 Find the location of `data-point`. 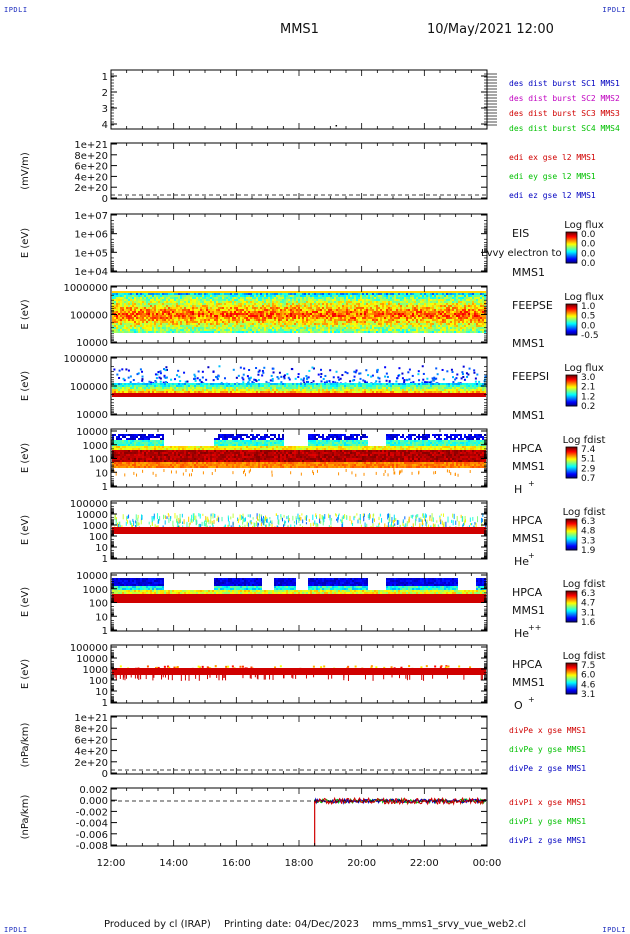

data-point is located at coordinates (336, 126).